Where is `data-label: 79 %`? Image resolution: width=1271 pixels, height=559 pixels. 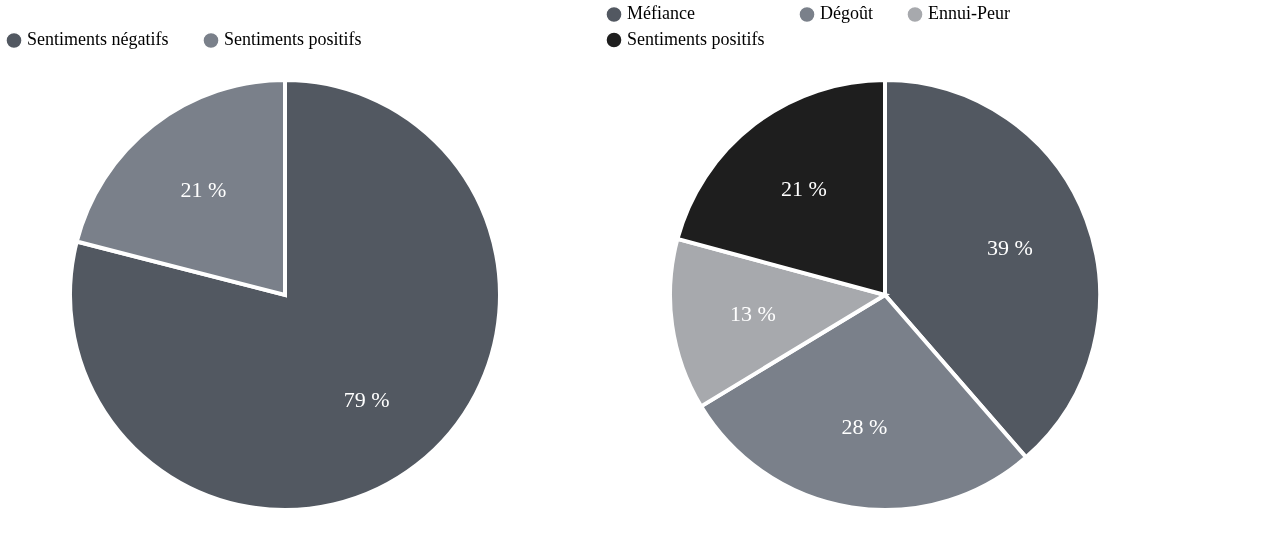 data-label: 79 % is located at coordinates (366, 400).